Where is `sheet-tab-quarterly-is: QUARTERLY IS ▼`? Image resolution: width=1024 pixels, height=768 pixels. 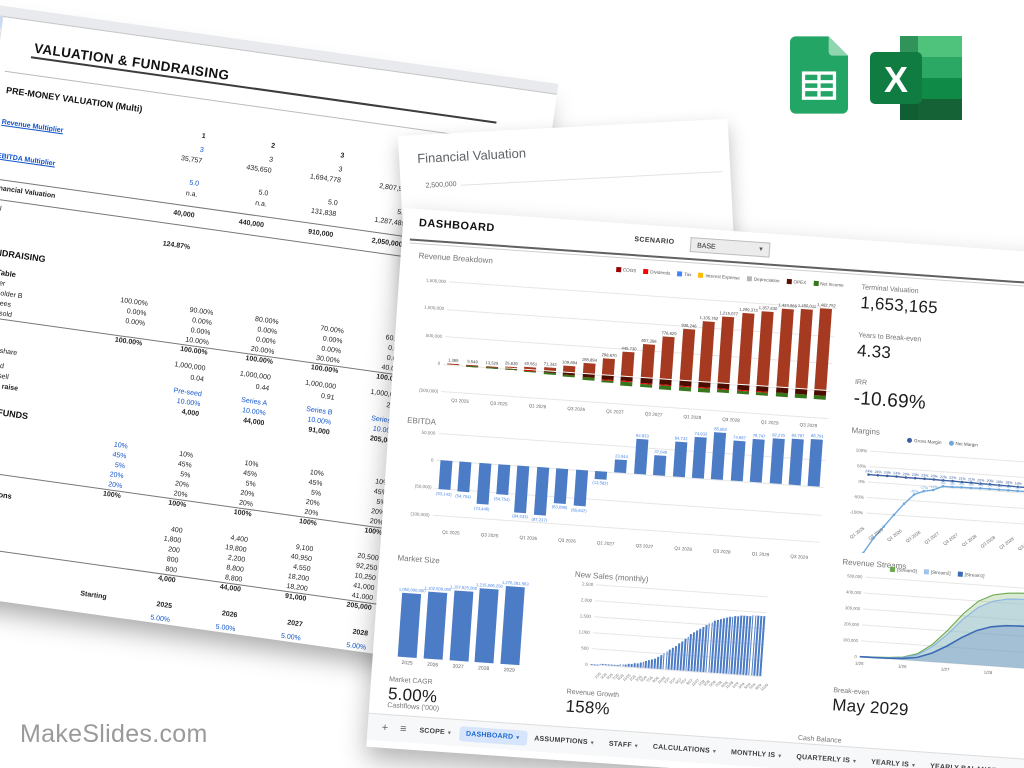
sheet-tab-quarterly-is: QUARTERLY IS ▼ is located at coordinates (827, 759).